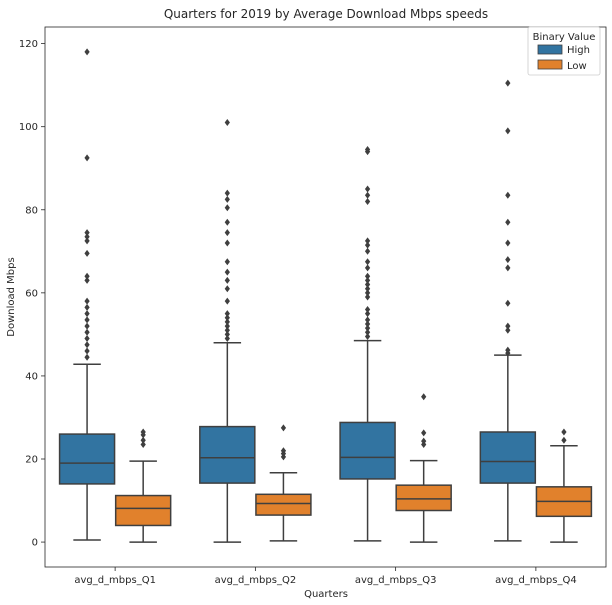 Image resolution: width=612 pixels, height=605 pixels. Describe the element at coordinates (31, 210) in the screenshot. I see `y-tick-label: 80` at that location.